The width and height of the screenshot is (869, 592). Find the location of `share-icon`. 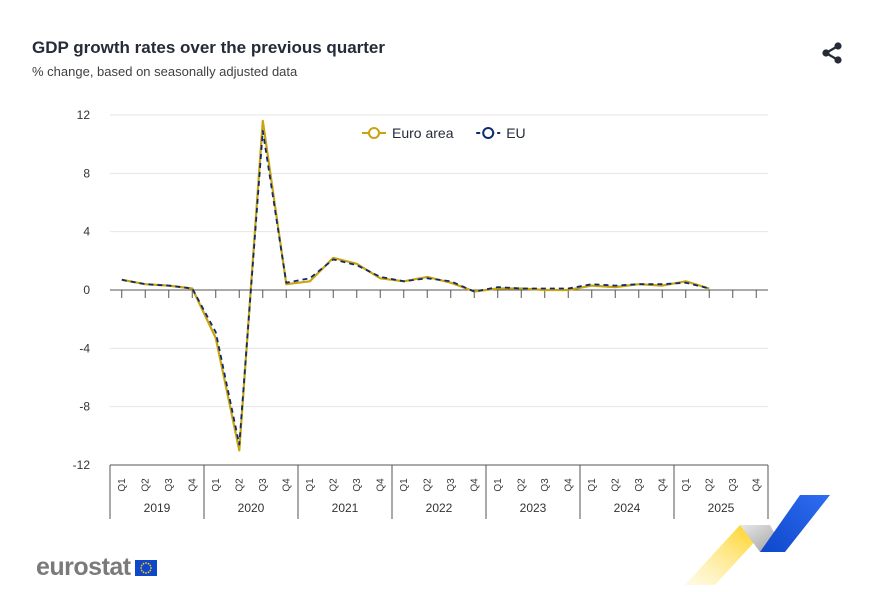

share-icon is located at coordinates (832, 53).